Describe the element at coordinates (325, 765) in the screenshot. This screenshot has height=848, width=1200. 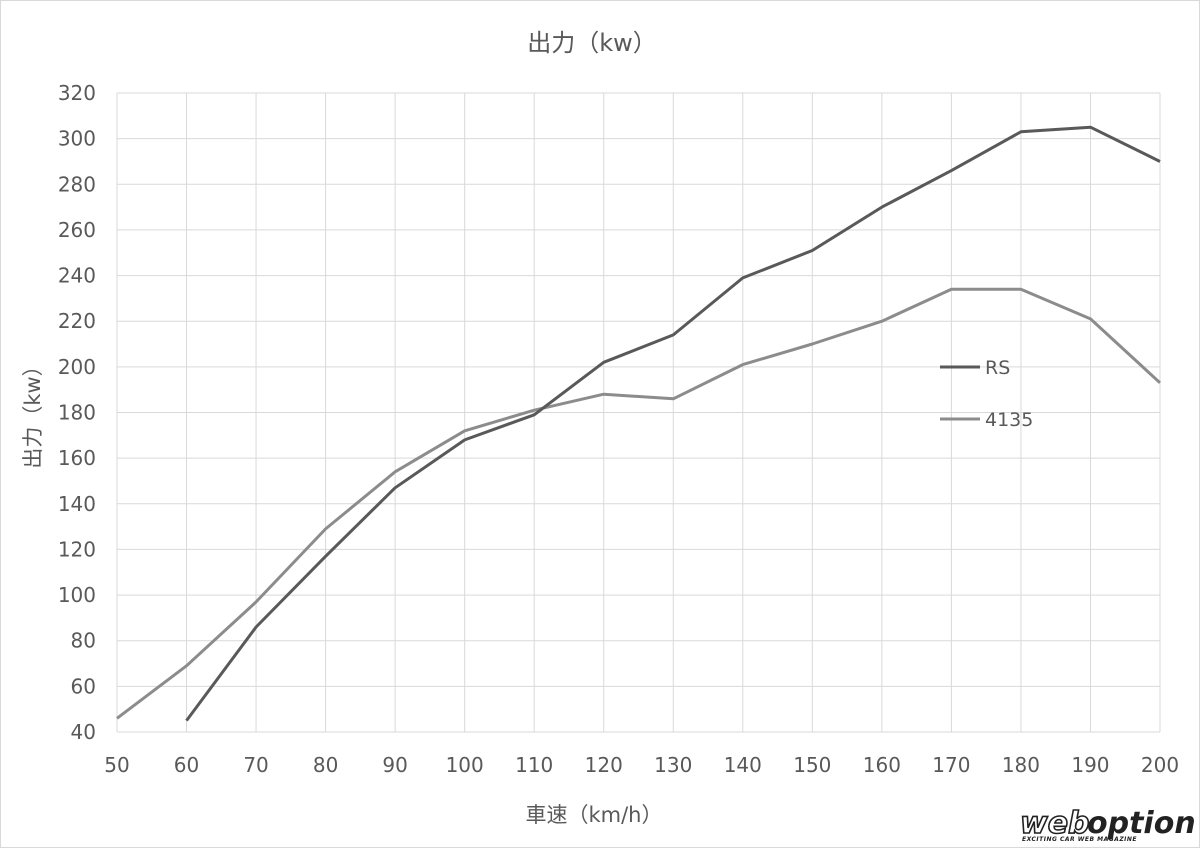
I see `x-tick-label: 80` at that location.